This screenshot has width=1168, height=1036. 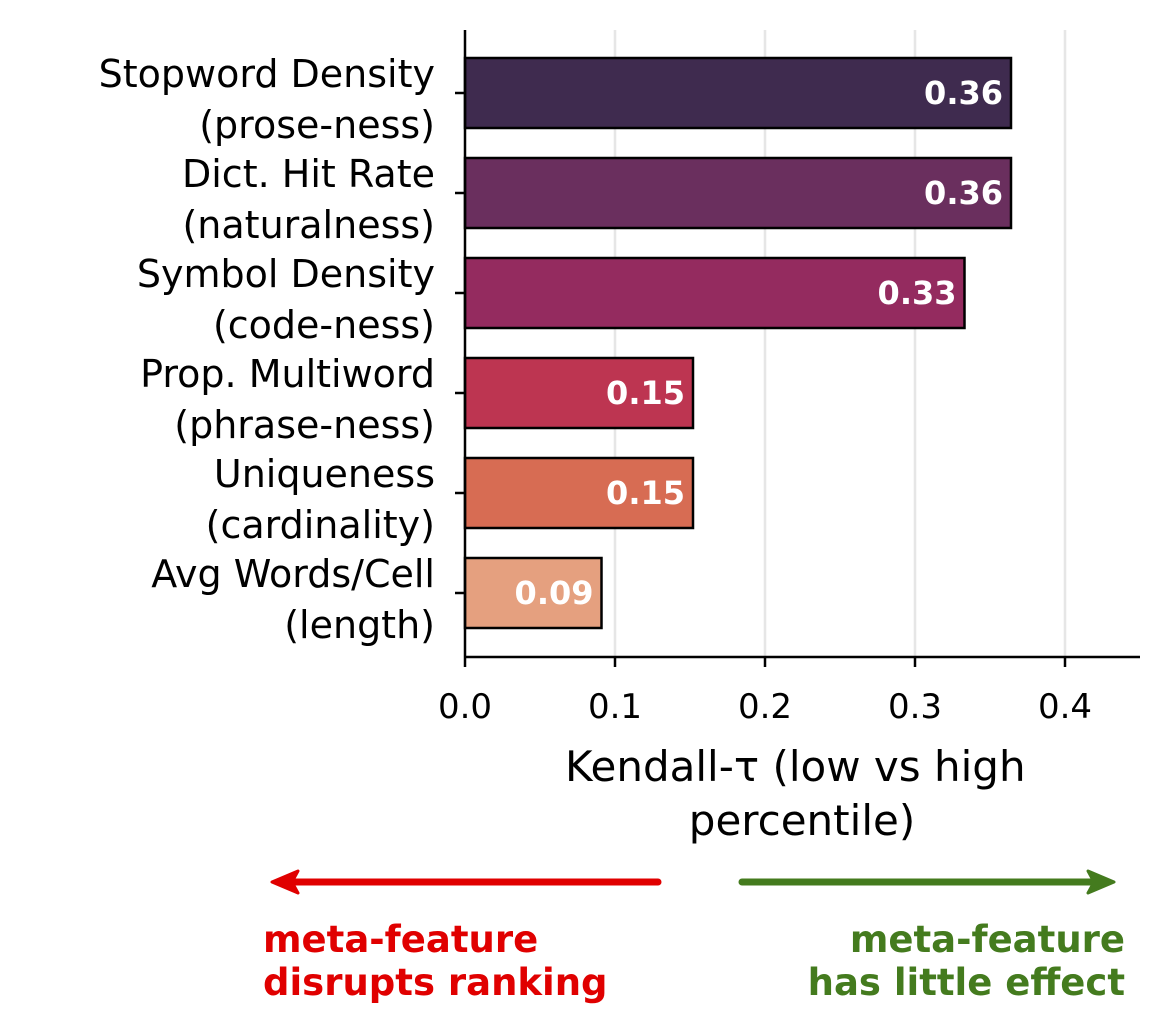 I want to click on category-label-line: (phrase-ness), so click(x=304, y=425).